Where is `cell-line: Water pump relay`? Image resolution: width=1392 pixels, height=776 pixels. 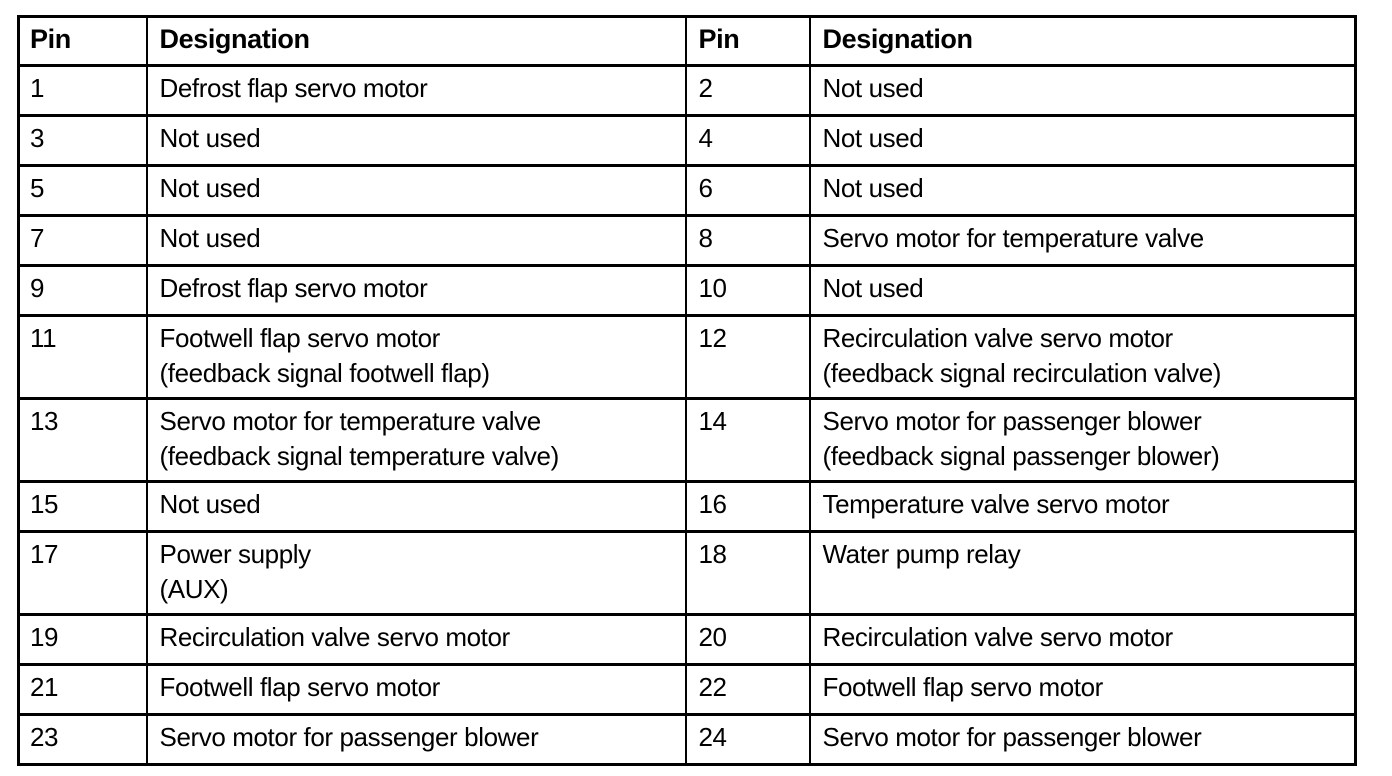 cell-line: Water pump relay is located at coordinates (921, 554).